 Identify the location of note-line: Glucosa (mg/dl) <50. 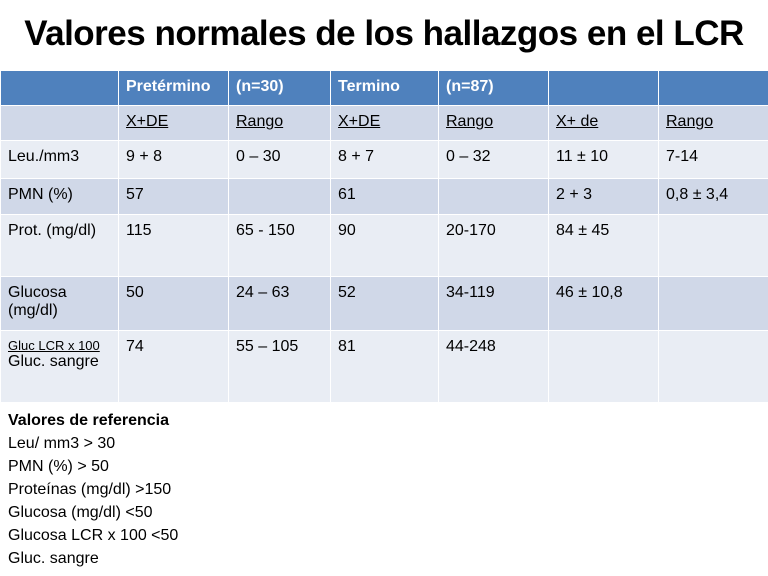
(80, 512).